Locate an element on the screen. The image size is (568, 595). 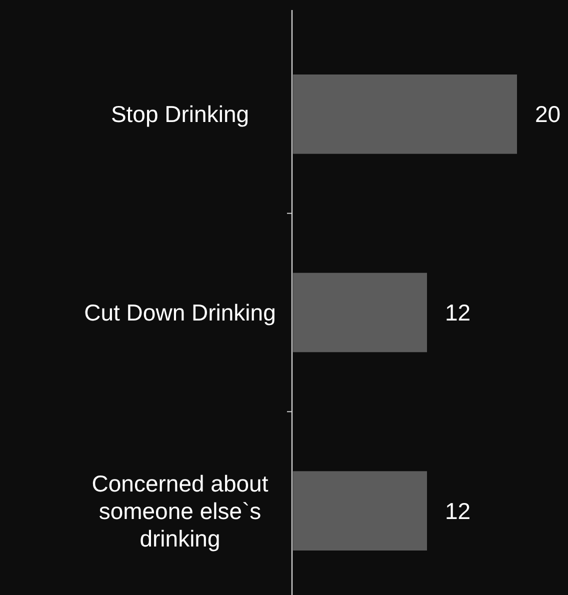
y-tick-label: Stop Drinking is located at coordinates (180, 114).